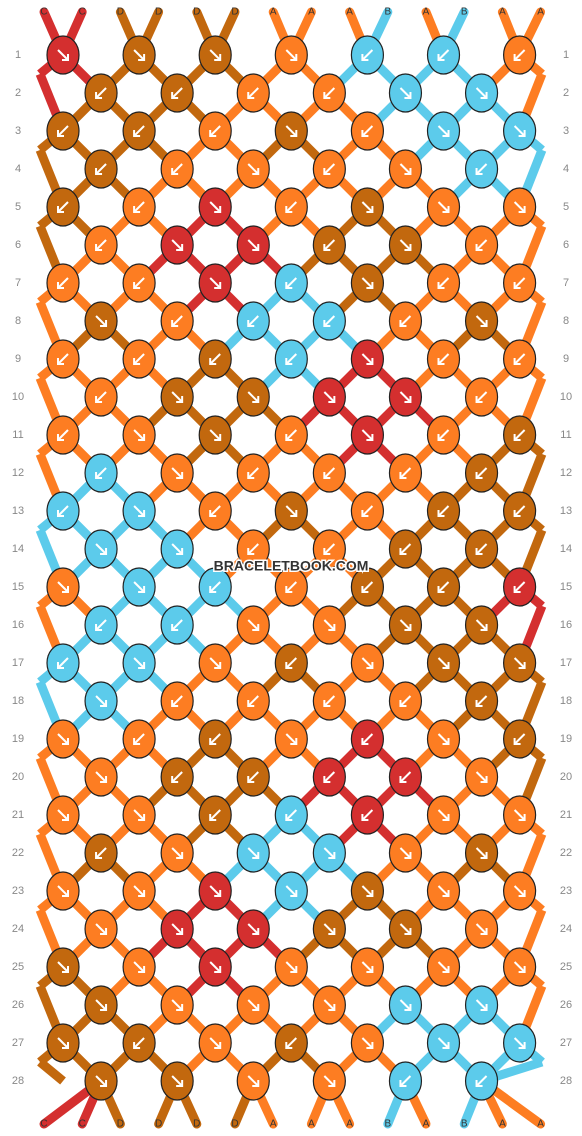  What do you see at coordinates (566, 853) in the screenshot?
I see `row-number: 22` at bounding box center [566, 853].